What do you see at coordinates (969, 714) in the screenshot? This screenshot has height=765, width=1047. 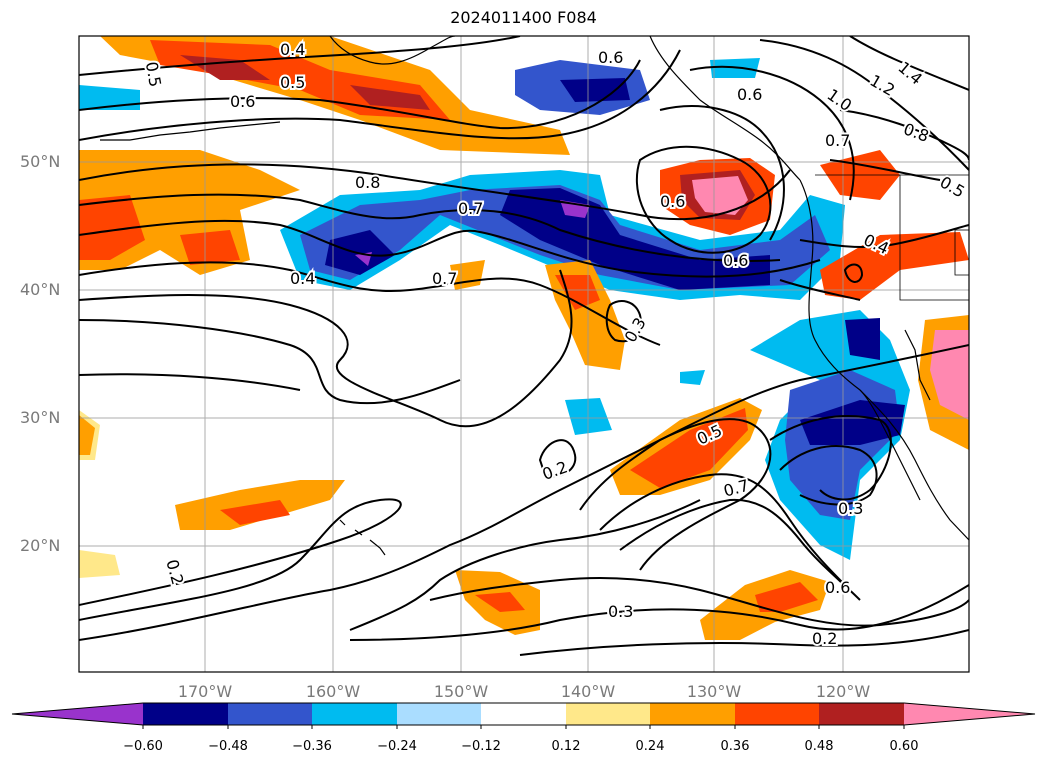 I see `colorbar-extend-max` at bounding box center [969, 714].